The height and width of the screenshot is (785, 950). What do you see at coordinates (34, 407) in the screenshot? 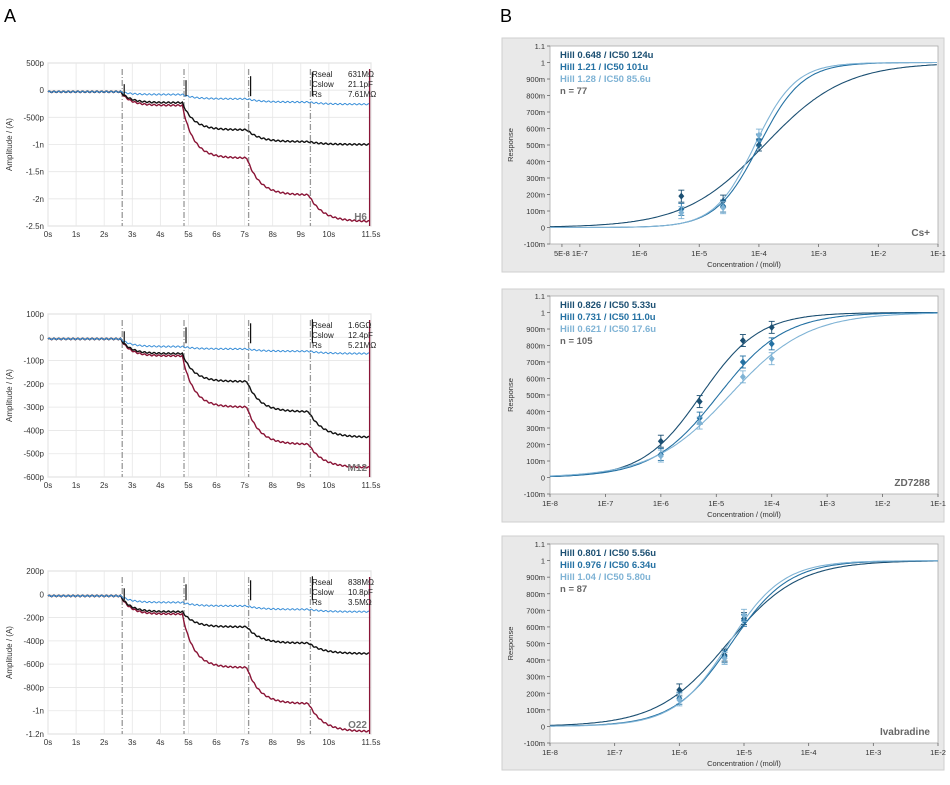
I see `y-tick-label: -300p` at bounding box center [34, 407].